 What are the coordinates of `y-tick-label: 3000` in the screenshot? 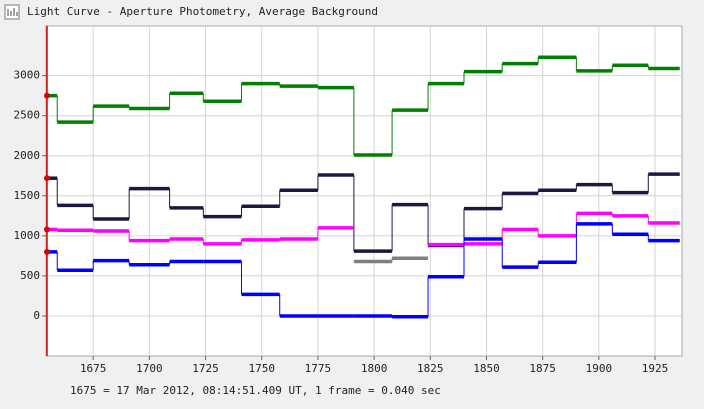 It's located at (27, 75).